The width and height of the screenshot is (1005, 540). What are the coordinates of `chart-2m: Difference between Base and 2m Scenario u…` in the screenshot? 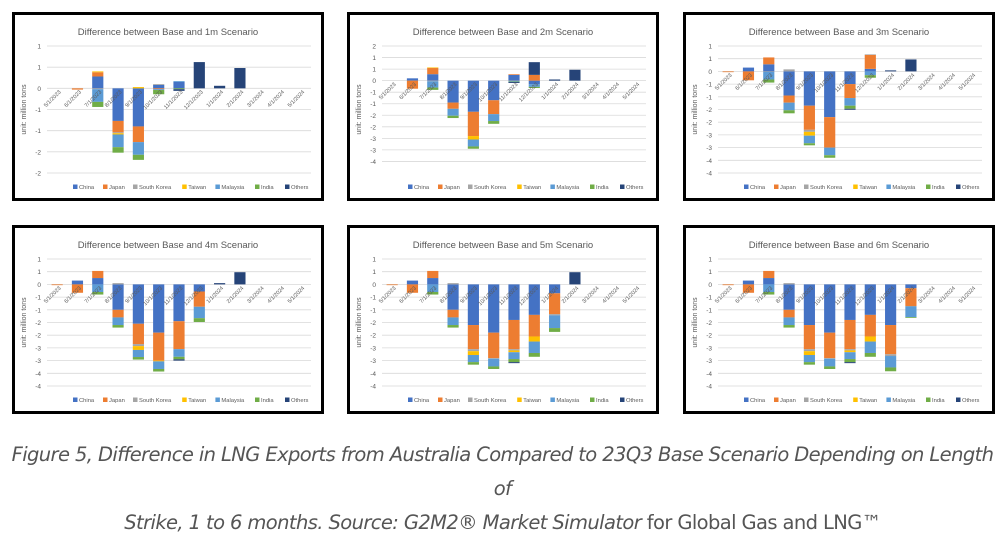 It's located at (501, 109).